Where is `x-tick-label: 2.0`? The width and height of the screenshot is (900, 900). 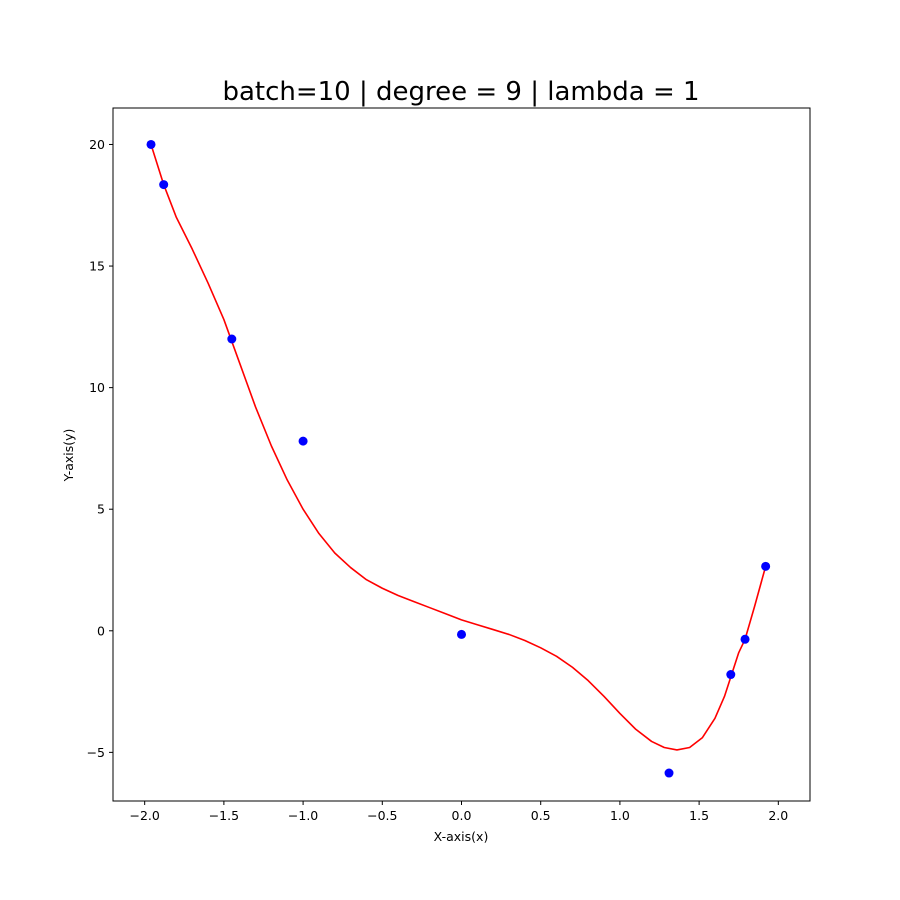
x-tick-label: 2.0 is located at coordinates (778, 815).